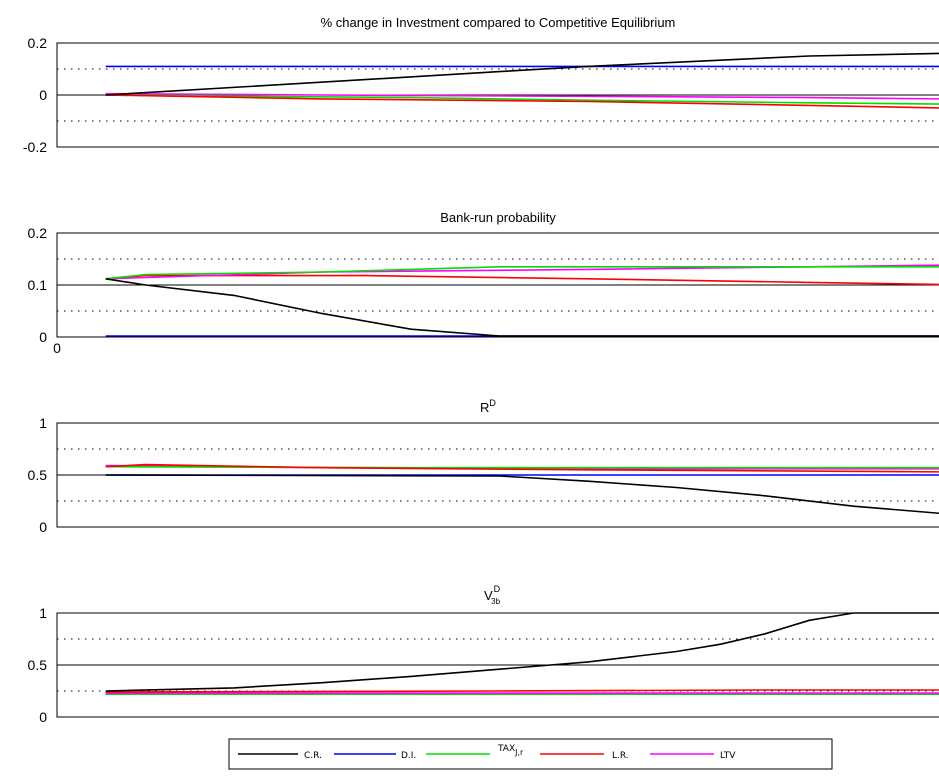  I want to click on panel-title: RD, so click(488, 406).